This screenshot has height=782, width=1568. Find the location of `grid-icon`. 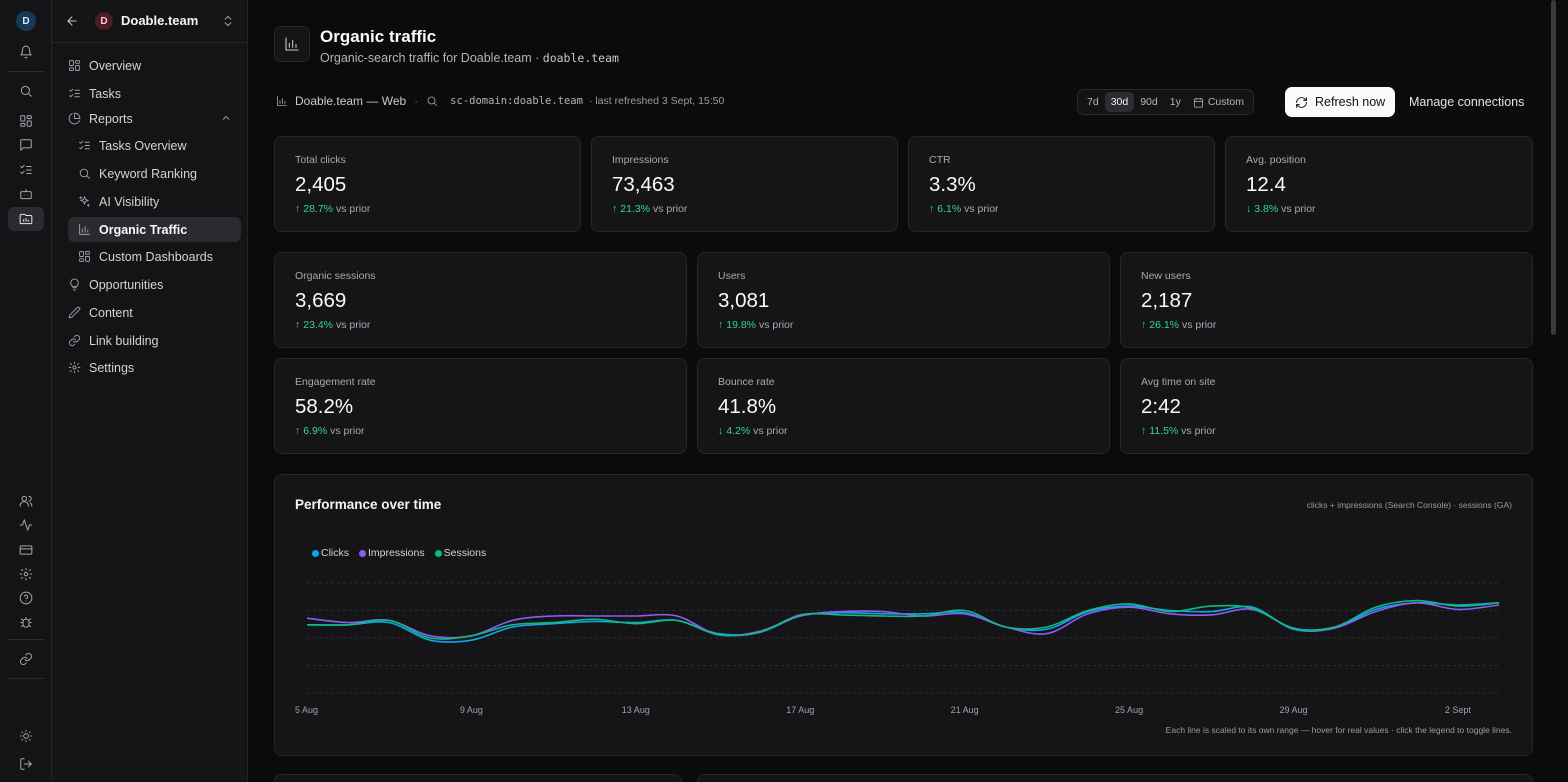

grid-icon is located at coordinates (26, 121).